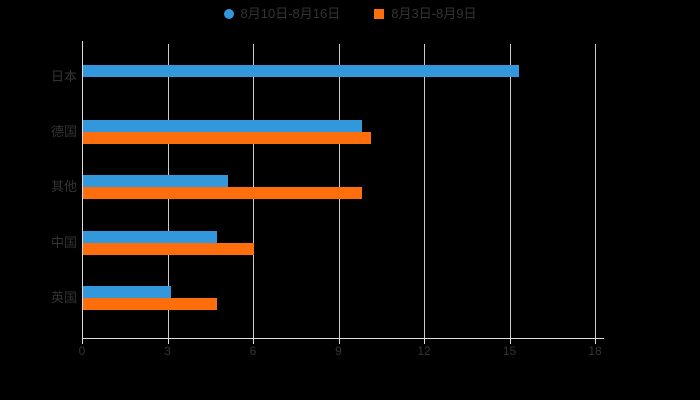  What do you see at coordinates (350, 14) in the screenshot?
I see `legend: 8月10日-8月16日 8月3日-8月9日` at bounding box center [350, 14].